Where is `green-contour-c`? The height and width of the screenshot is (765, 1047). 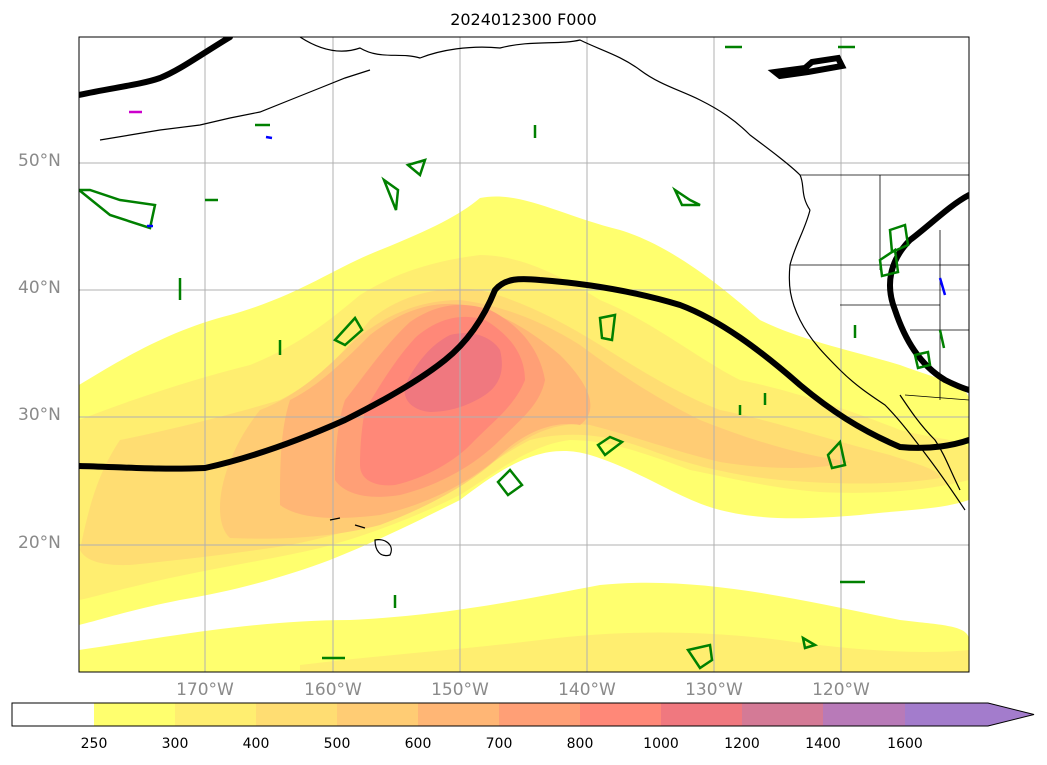
green-contour-c is located at coordinates (686, 196).